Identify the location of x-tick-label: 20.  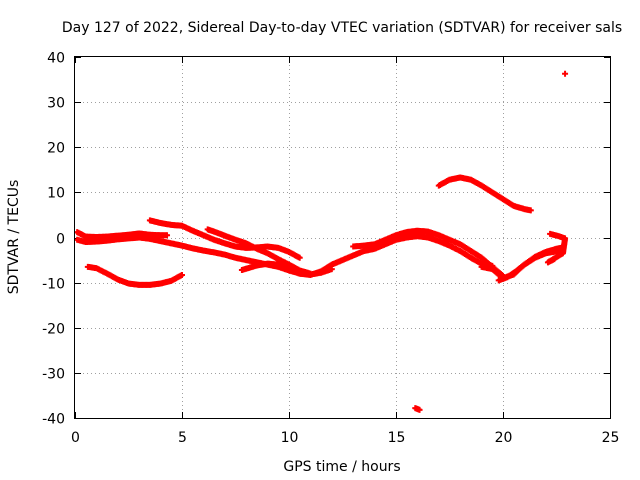
(504, 438).